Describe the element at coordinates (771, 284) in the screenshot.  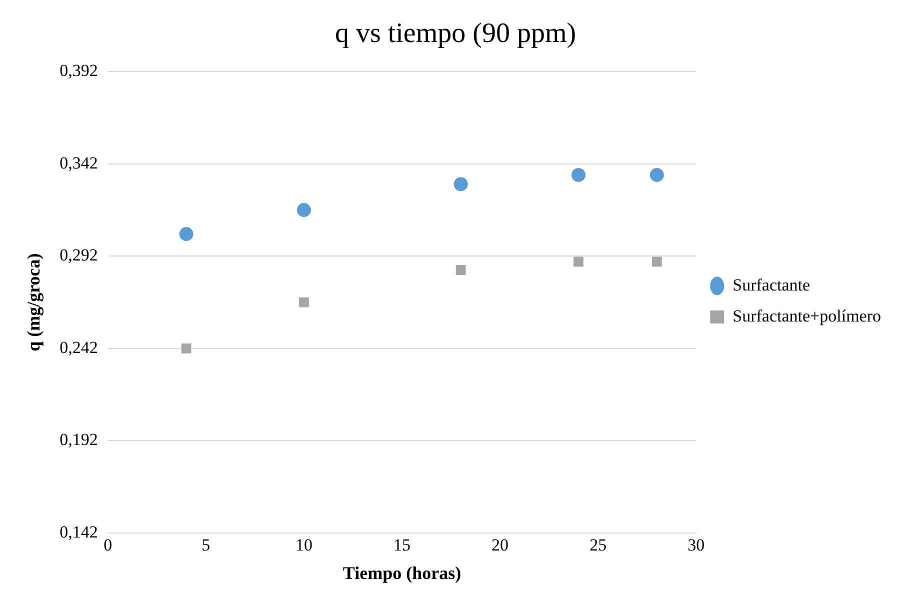
I see `legend-label: Surfactante` at that location.